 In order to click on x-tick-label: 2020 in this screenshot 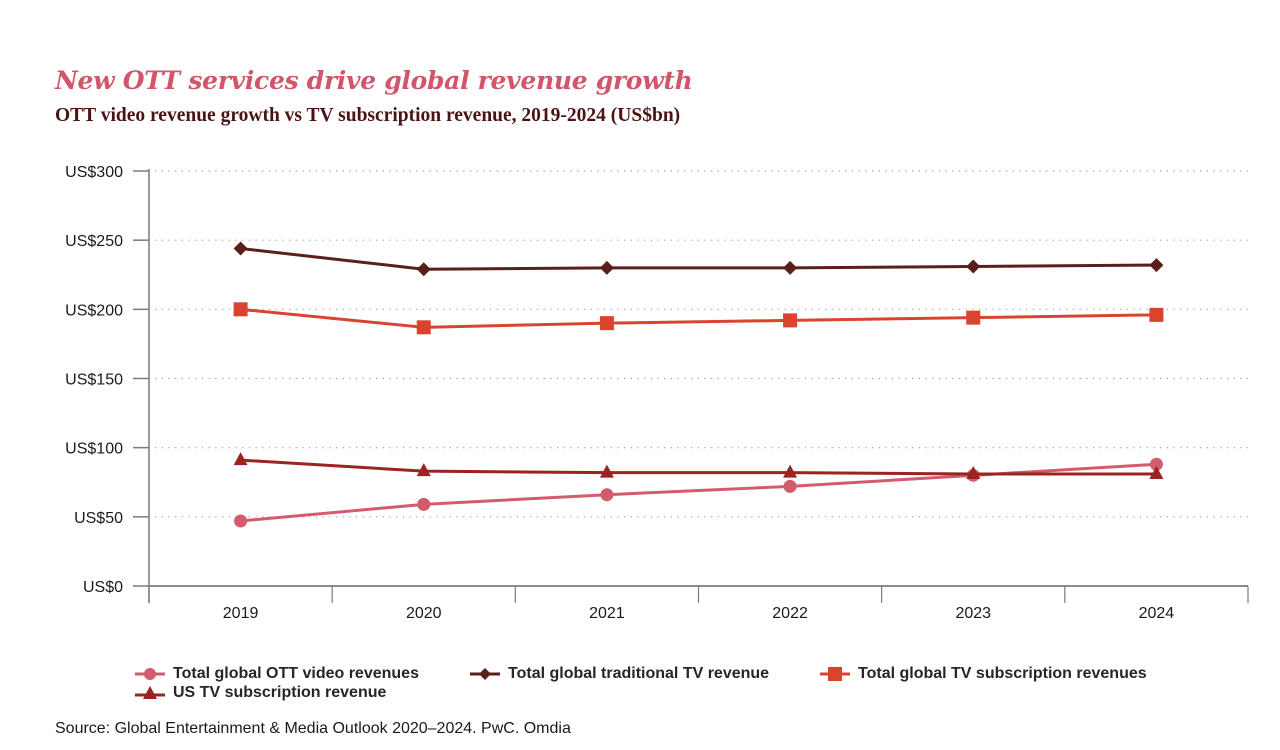, I will do `click(424, 613)`.